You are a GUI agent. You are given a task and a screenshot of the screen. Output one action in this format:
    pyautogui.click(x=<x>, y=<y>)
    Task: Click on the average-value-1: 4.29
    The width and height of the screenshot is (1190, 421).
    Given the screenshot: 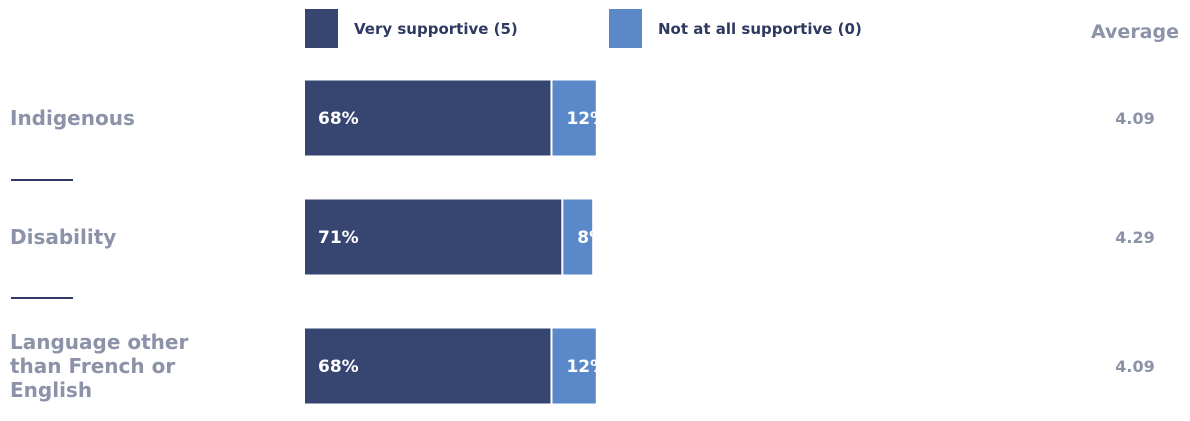 What is the action you would take?
    pyautogui.click(x=1134, y=237)
    